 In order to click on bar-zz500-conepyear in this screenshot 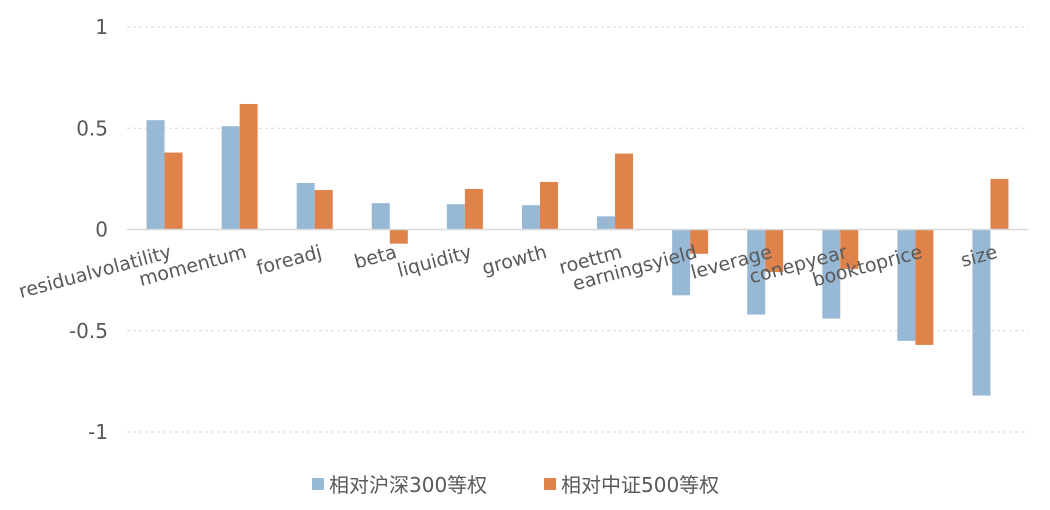, I will do `click(849, 249)`.